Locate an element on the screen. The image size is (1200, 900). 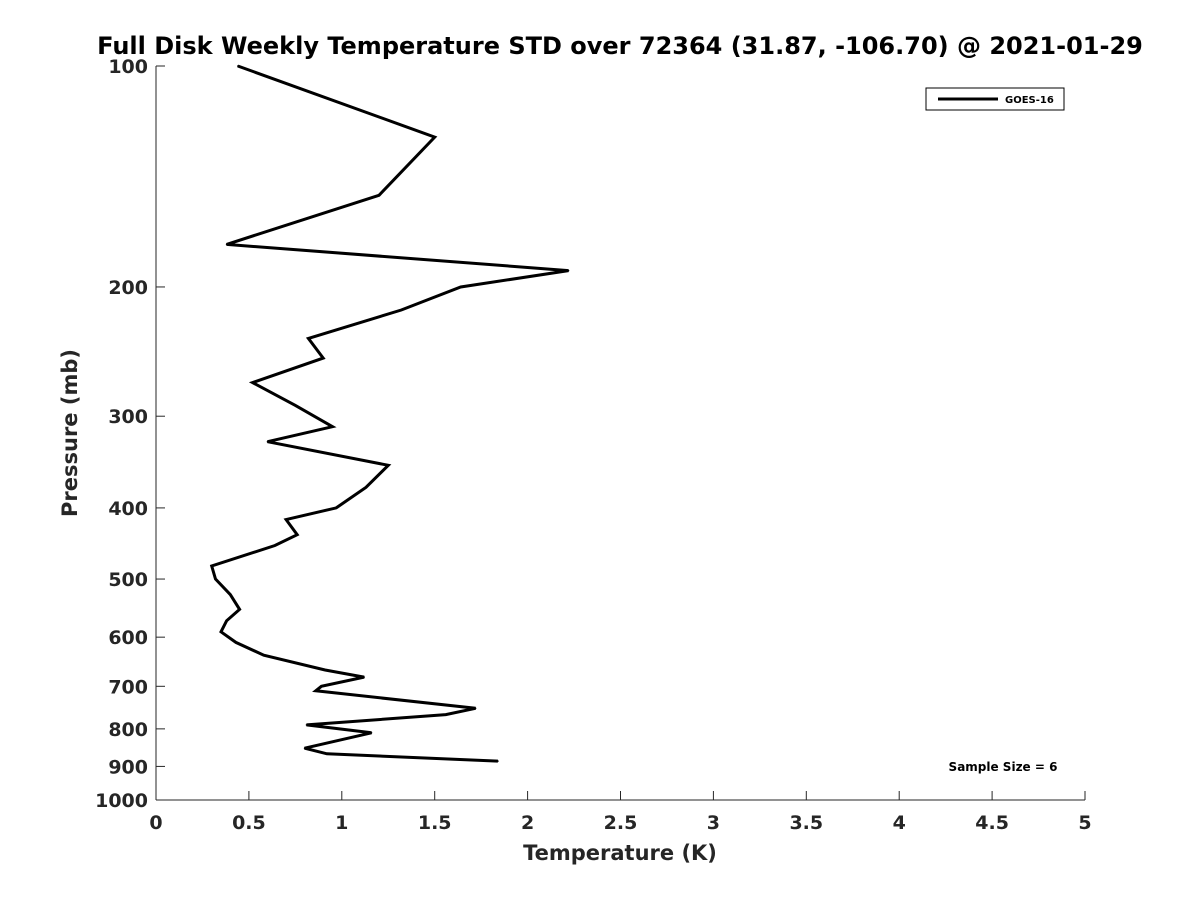
x-tick-label: 2.5 is located at coordinates (621, 823).